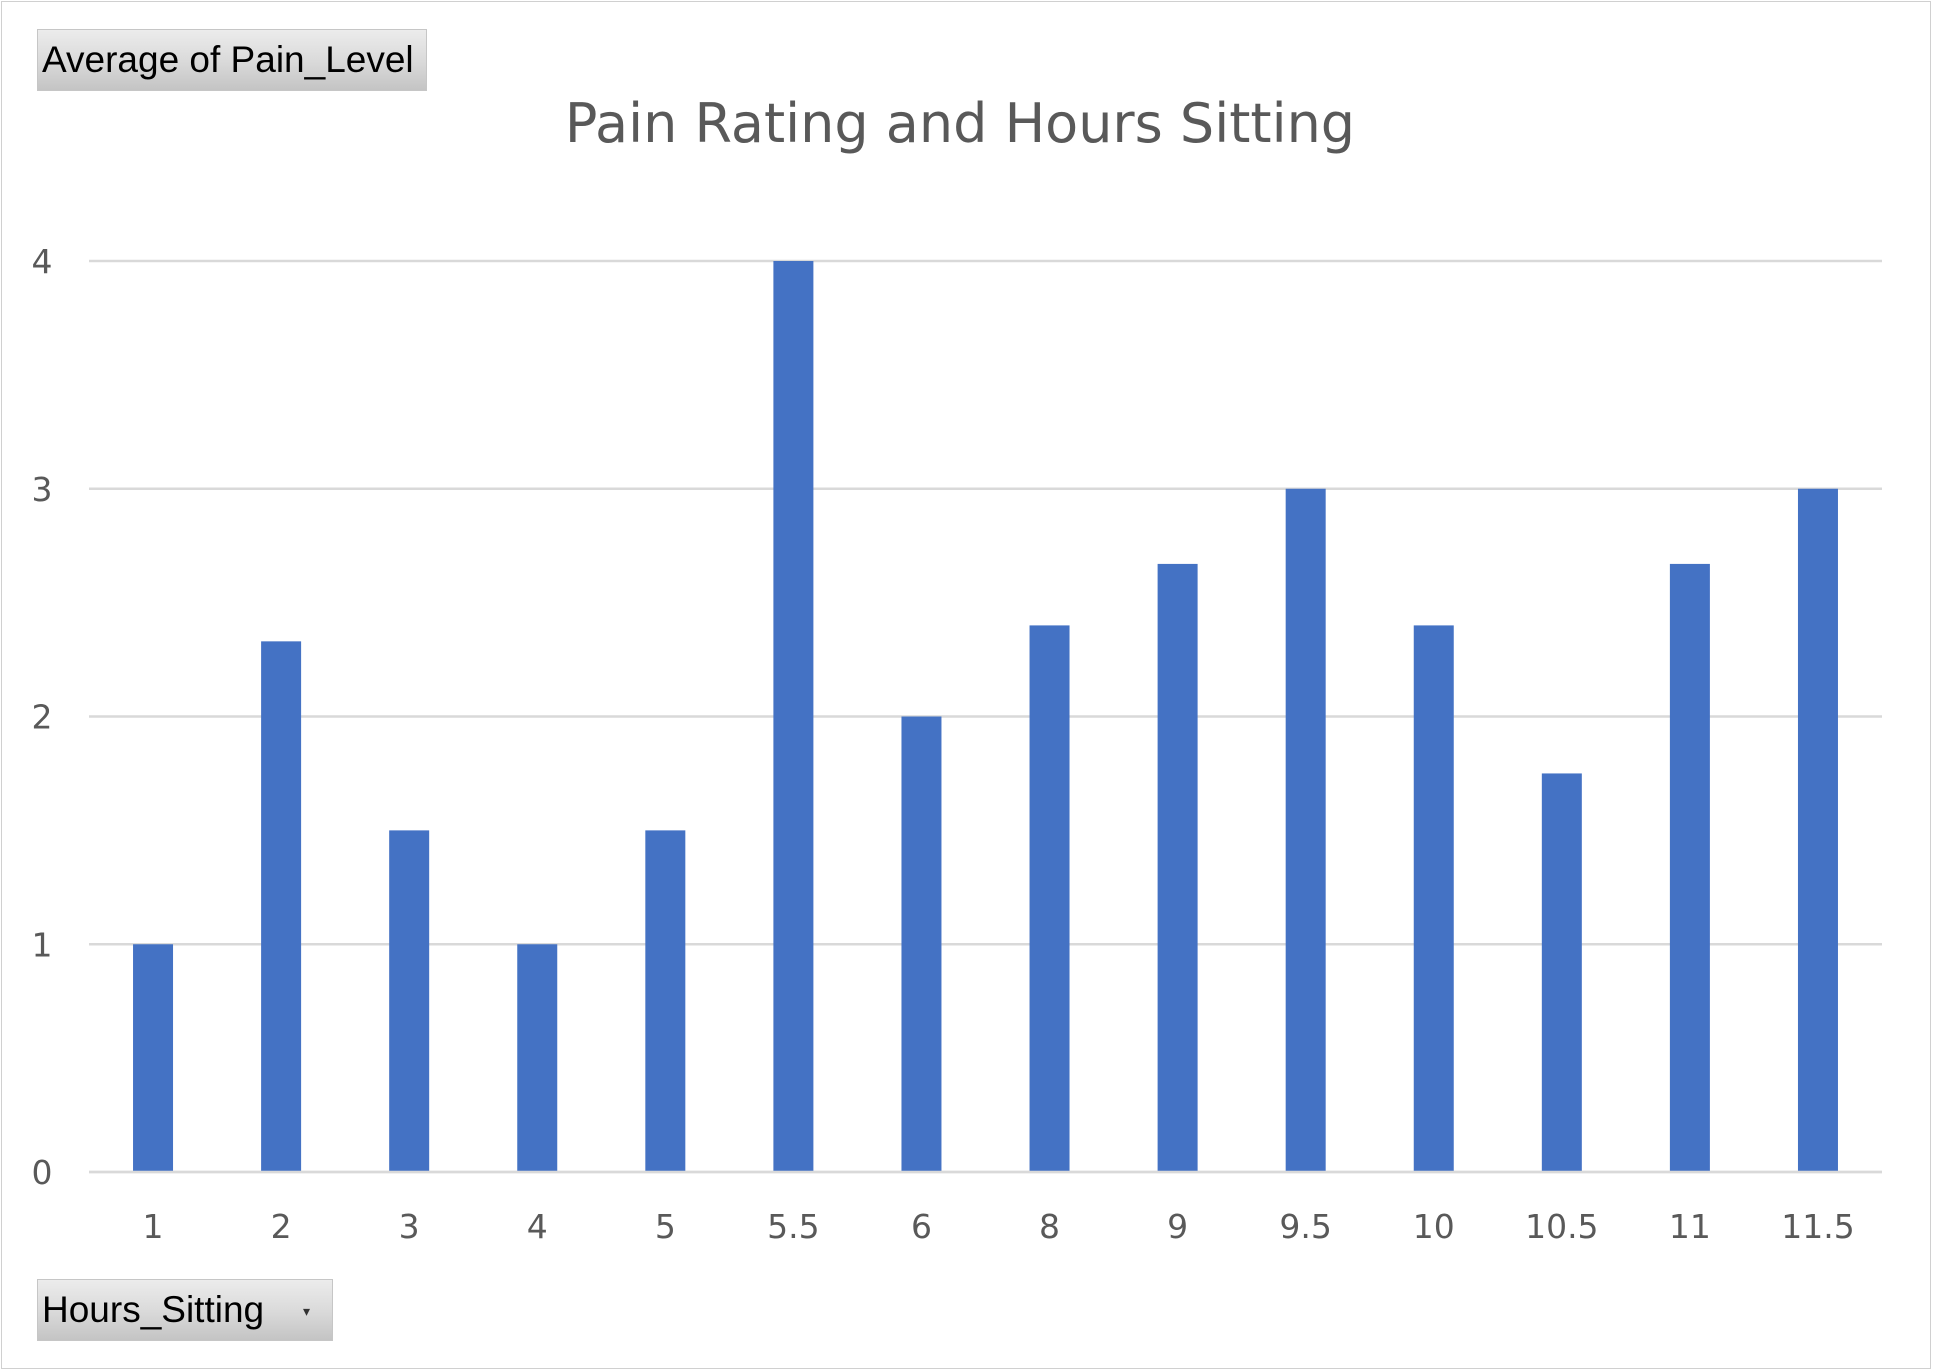 The image size is (1934, 1372). I want to click on x-tick-label: 3, so click(409, 1226).